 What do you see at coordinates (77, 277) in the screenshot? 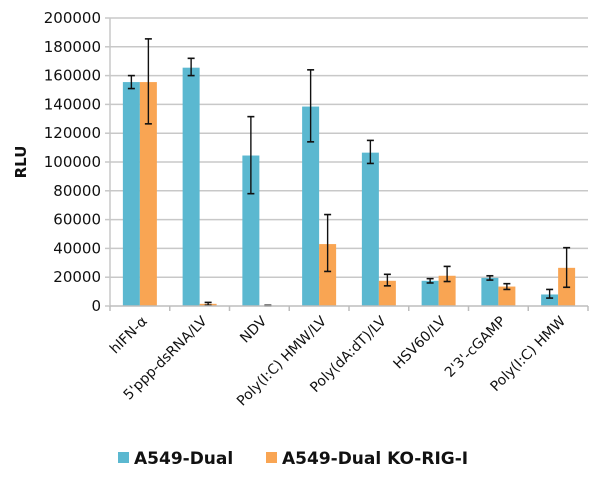
I see `y-tick-label: 20000` at bounding box center [77, 277].